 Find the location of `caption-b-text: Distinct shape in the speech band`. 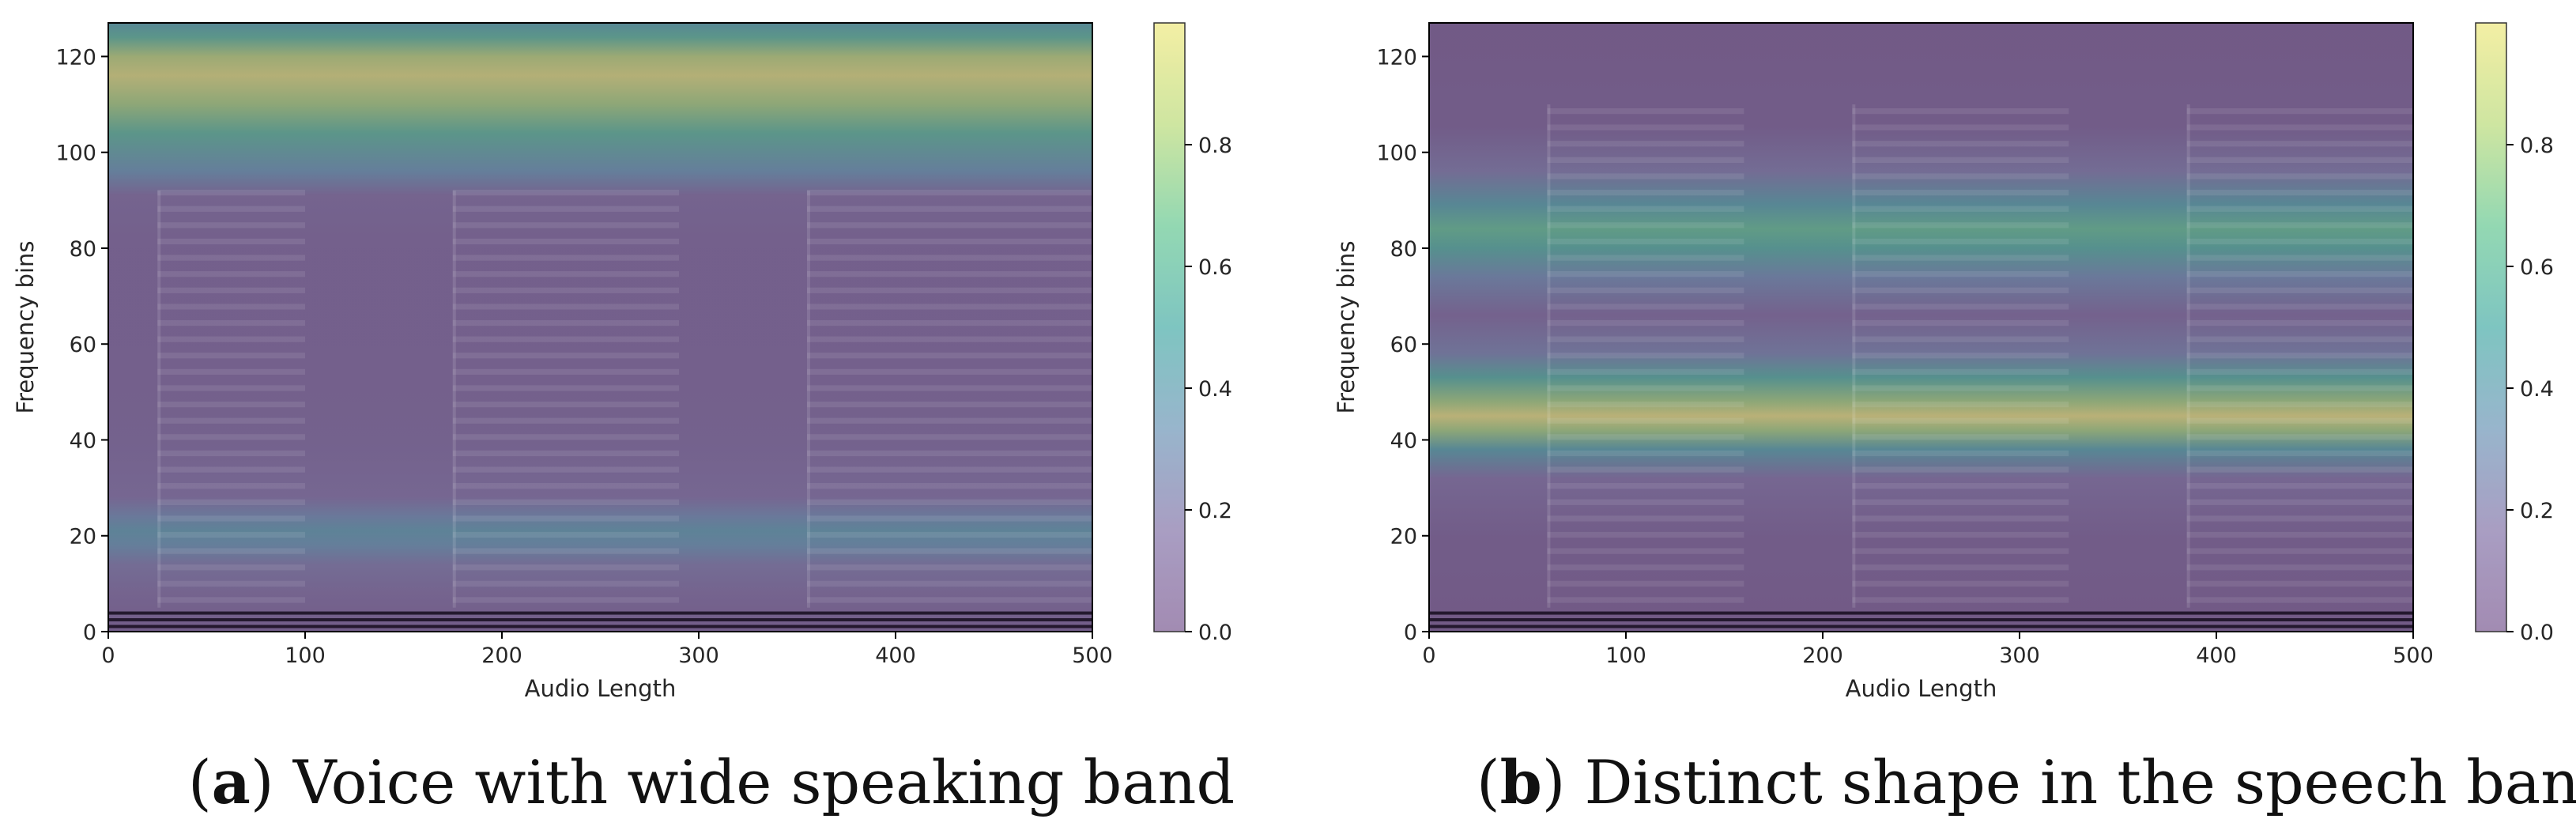

caption-b-text: Distinct shape in the speech band is located at coordinates (2080, 782).